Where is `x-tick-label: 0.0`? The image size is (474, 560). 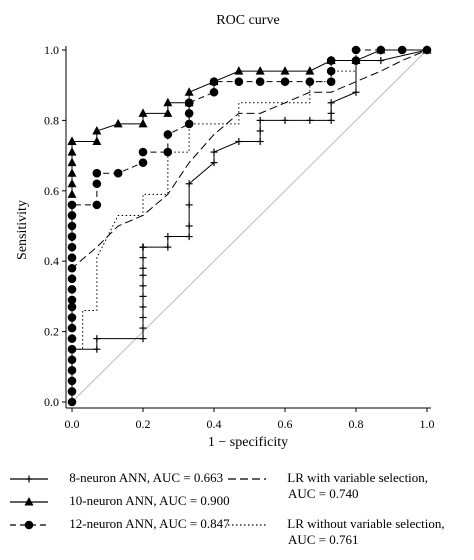 x-tick-label: 0.0 is located at coordinates (72, 424).